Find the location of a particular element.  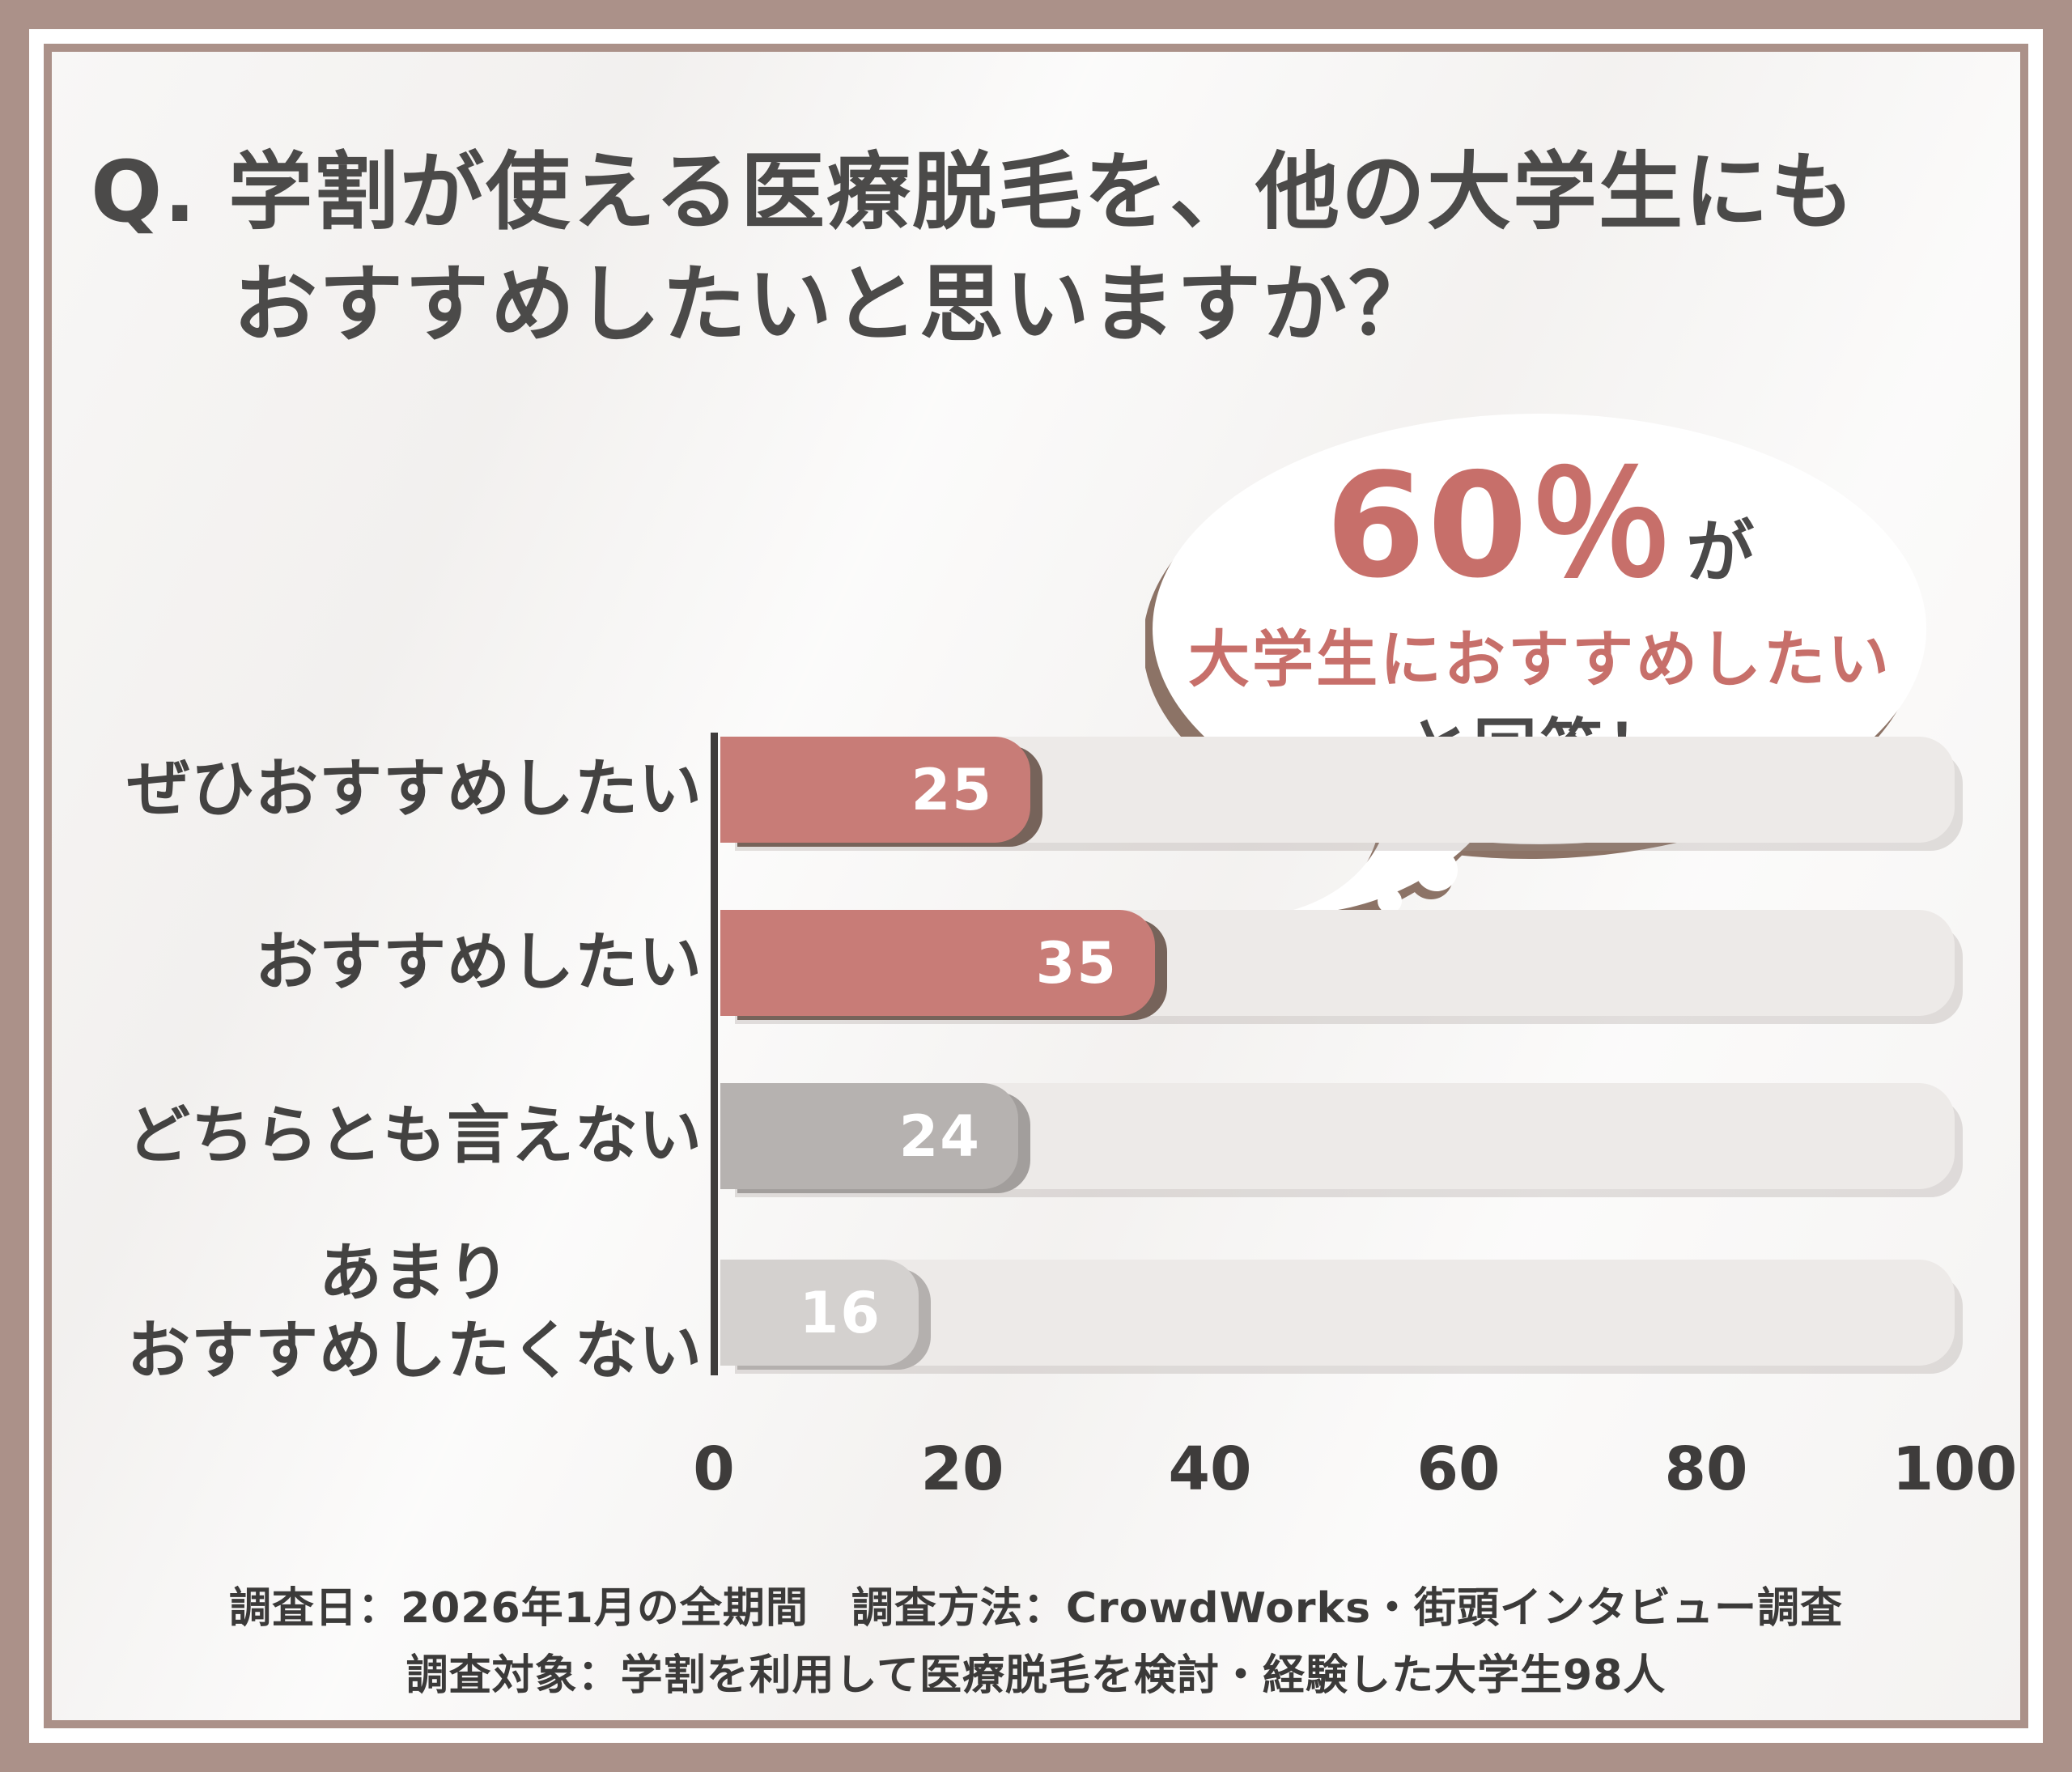

y-axis-line is located at coordinates (714, 1054).